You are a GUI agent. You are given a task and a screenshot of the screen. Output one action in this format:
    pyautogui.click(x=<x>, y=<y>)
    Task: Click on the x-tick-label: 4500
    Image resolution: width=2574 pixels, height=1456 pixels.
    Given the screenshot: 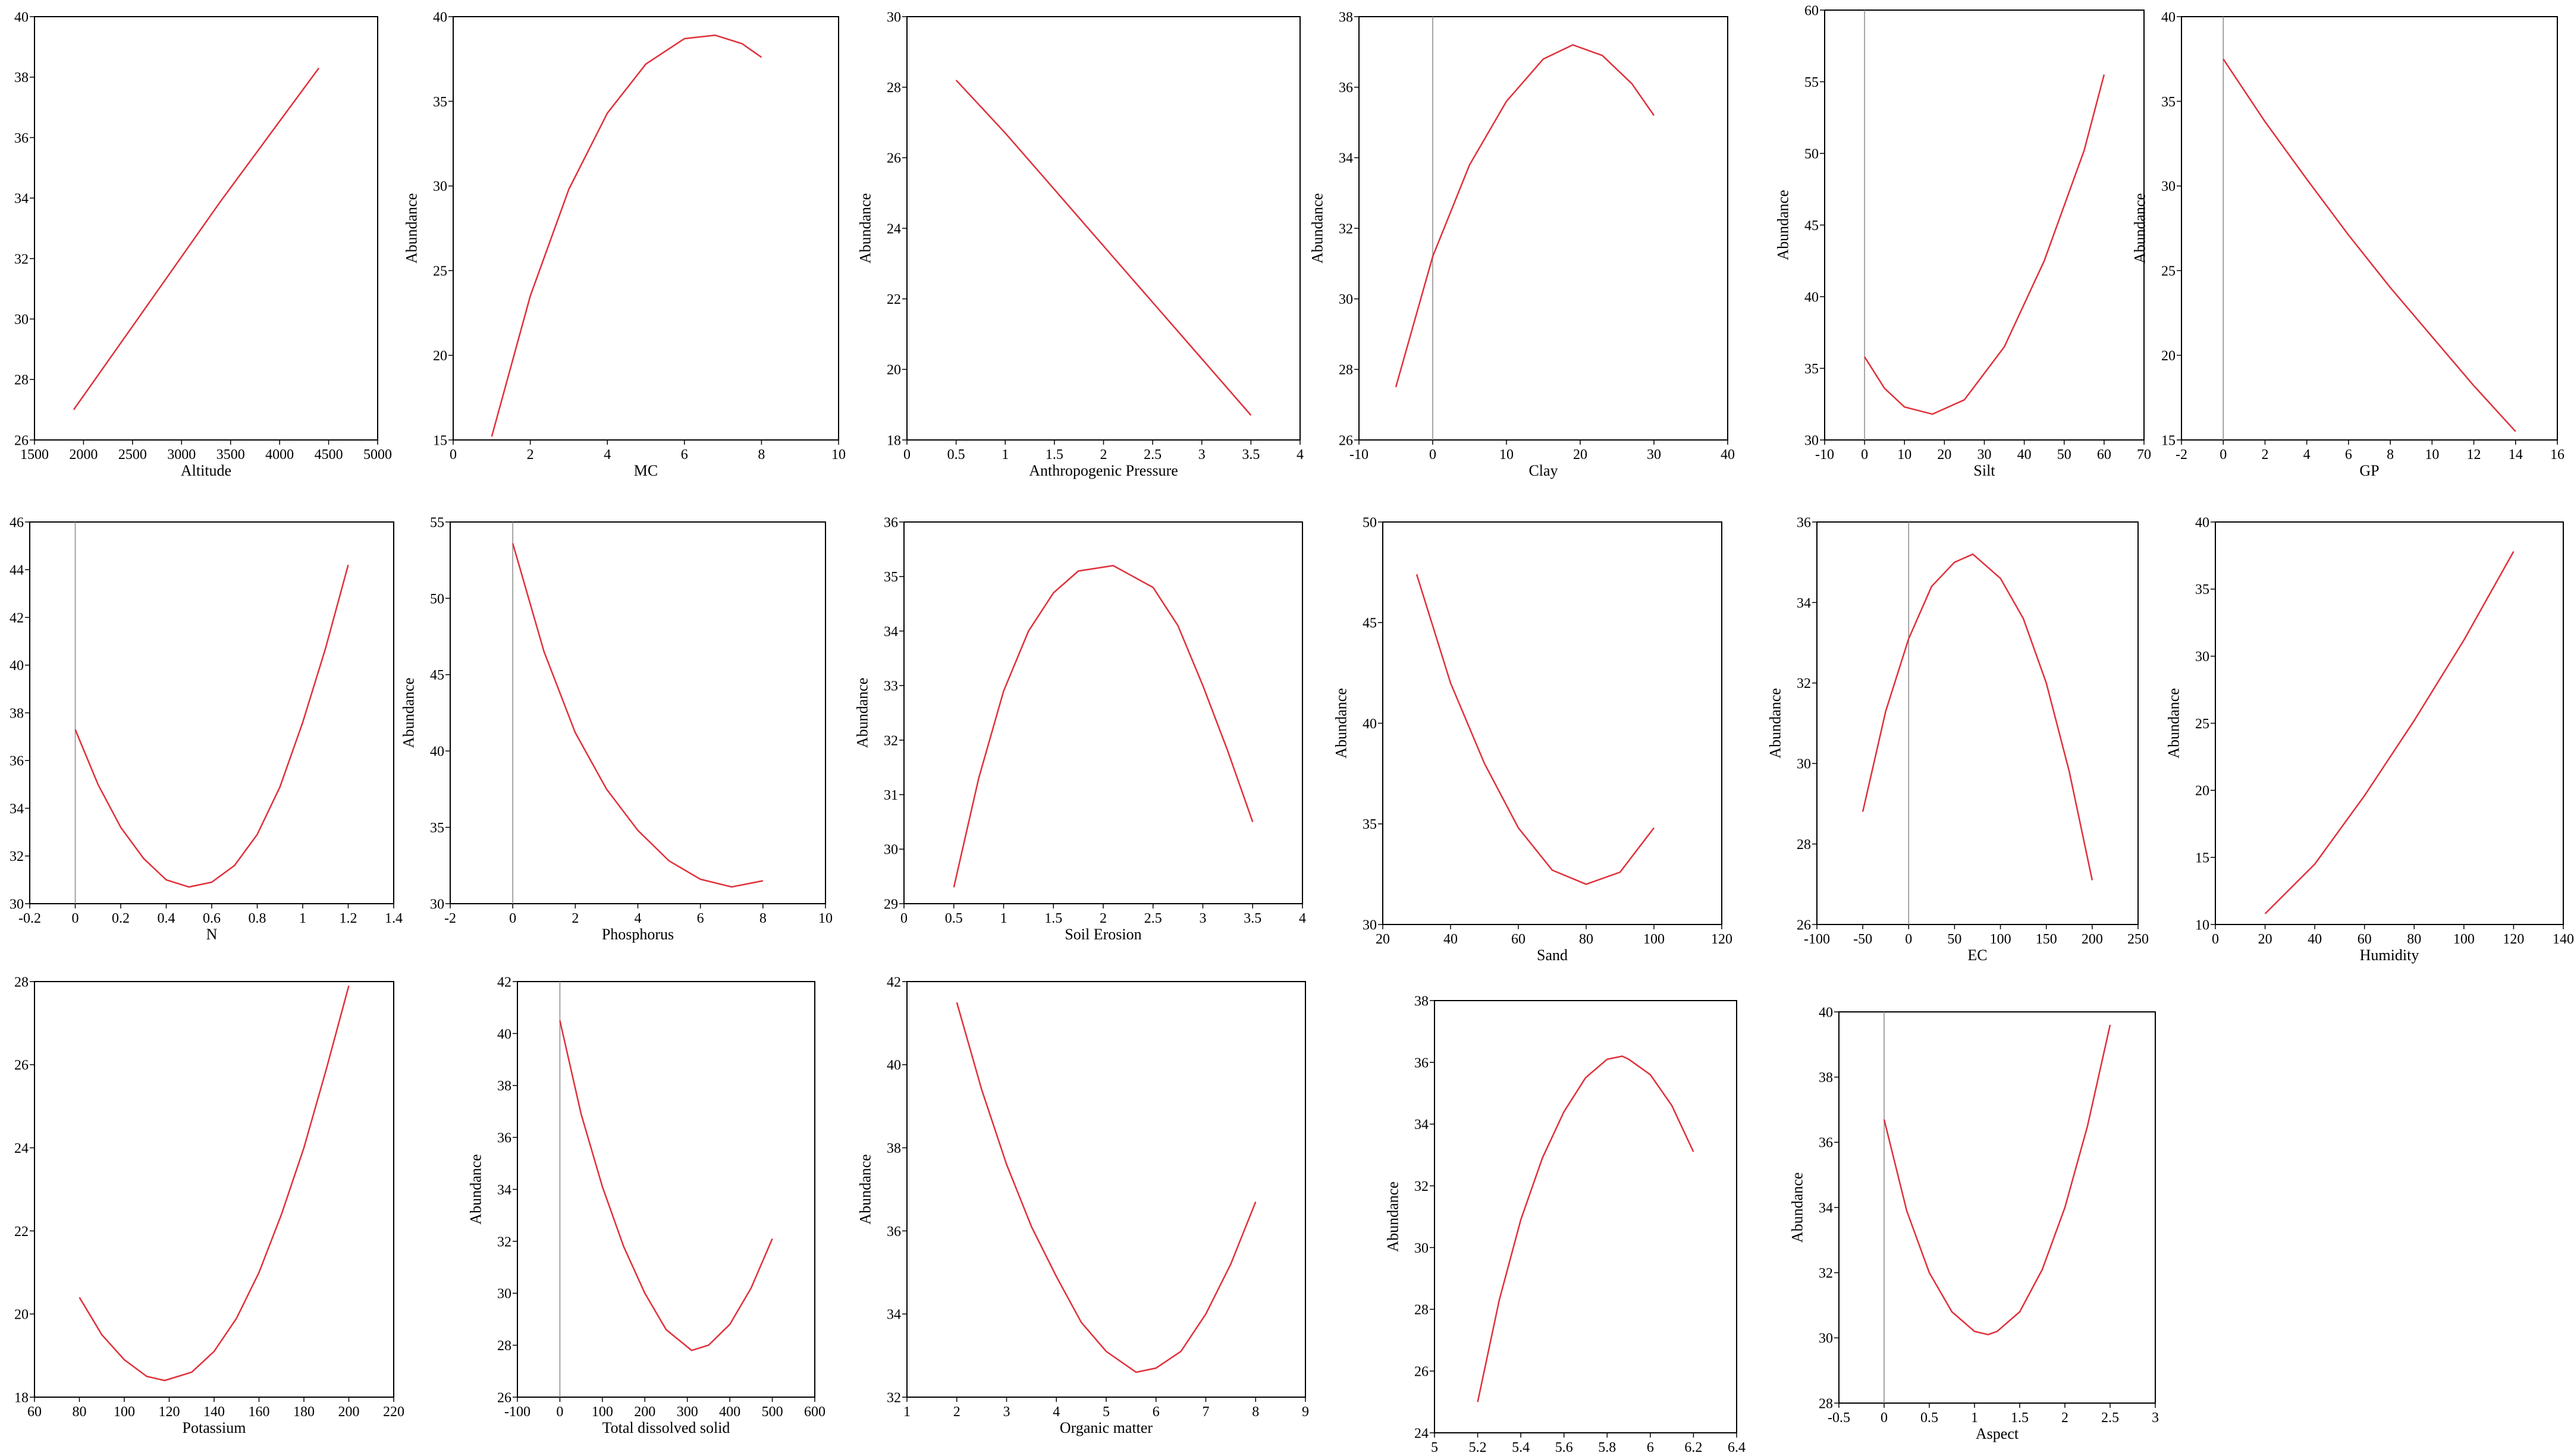 What is the action you would take?
    pyautogui.click(x=329, y=455)
    